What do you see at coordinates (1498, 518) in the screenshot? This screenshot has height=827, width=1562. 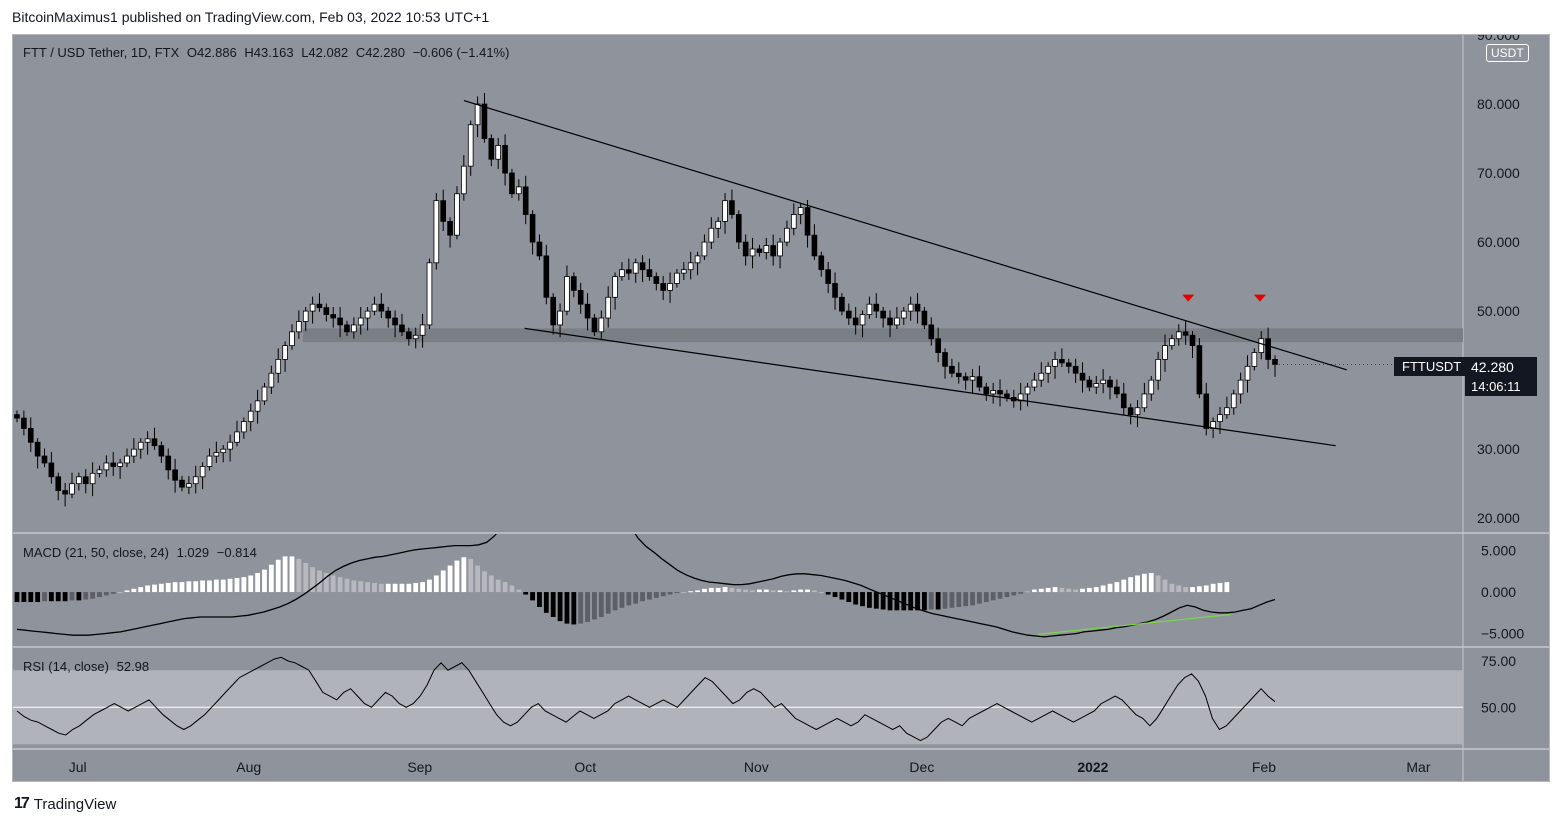 I see `price-axis-tick-label: 20.000` at bounding box center [1498, 518].